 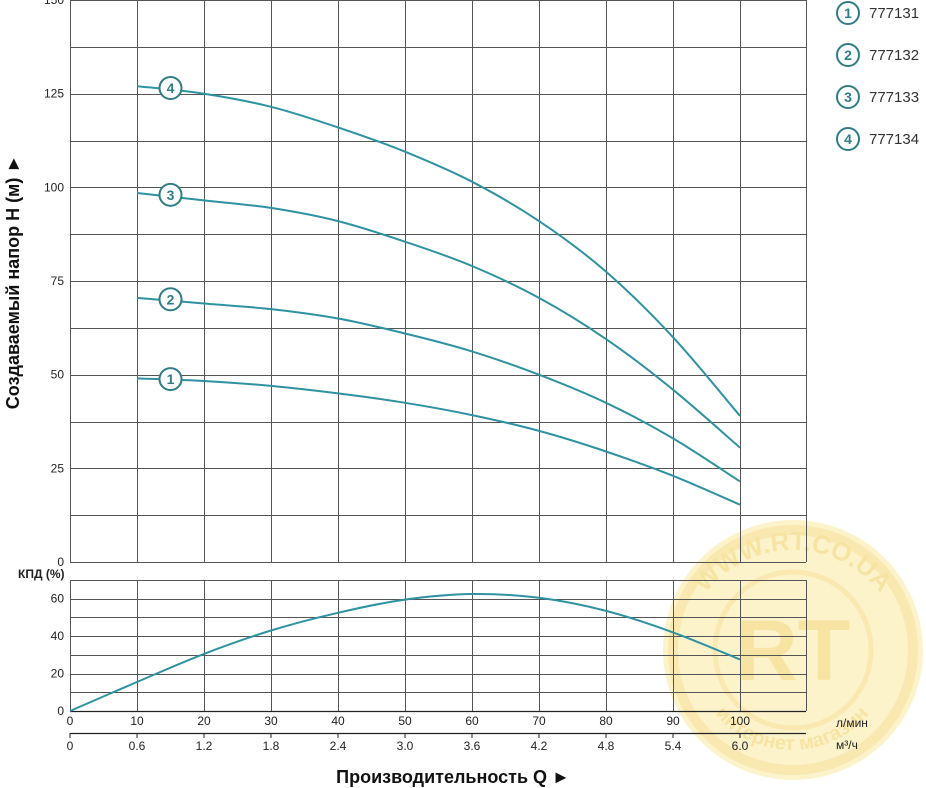 I want to click on watermark-logo: WWW.RT.CO.UA интернет магазин RT, so click(x=793, y=650).